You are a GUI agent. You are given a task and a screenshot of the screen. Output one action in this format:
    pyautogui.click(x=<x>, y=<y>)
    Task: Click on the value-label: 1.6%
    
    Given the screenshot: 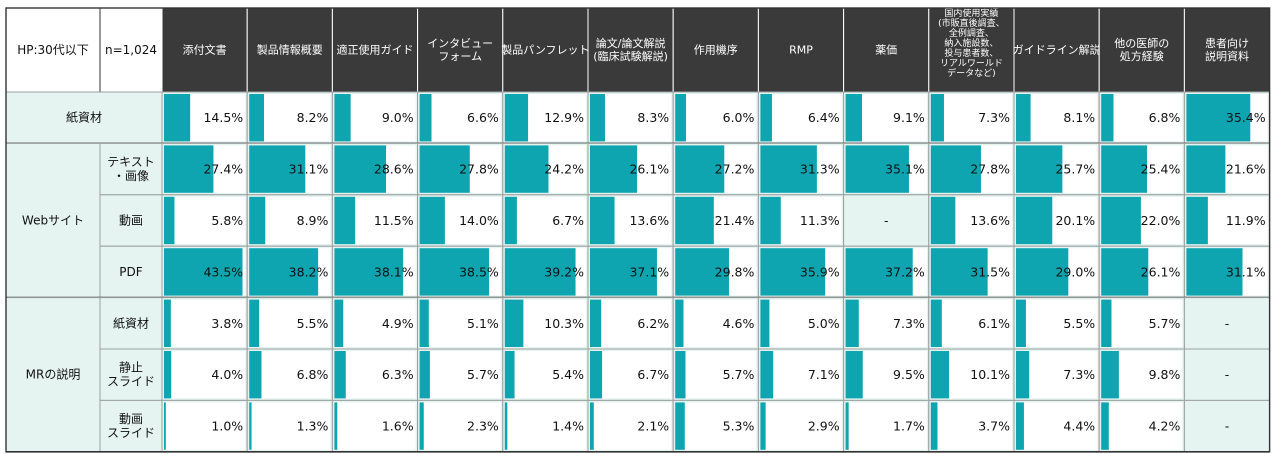 What is the action you would take?
    pyautogui.click(x=398, y=426)
    